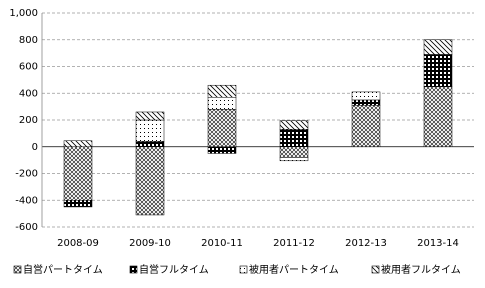 This screenshot has height=288, width=485. I want to click on y-tick-label: 400, so click(28, 93).